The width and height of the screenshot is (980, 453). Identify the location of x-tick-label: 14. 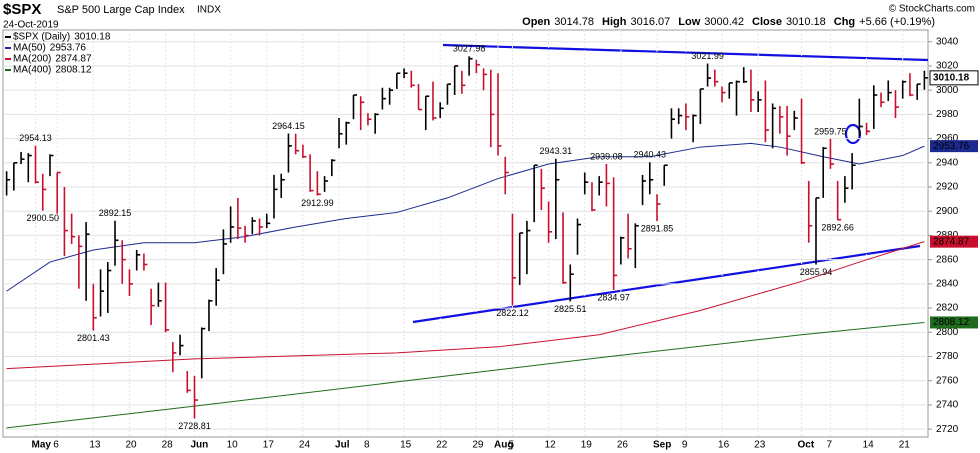
(869, 445).